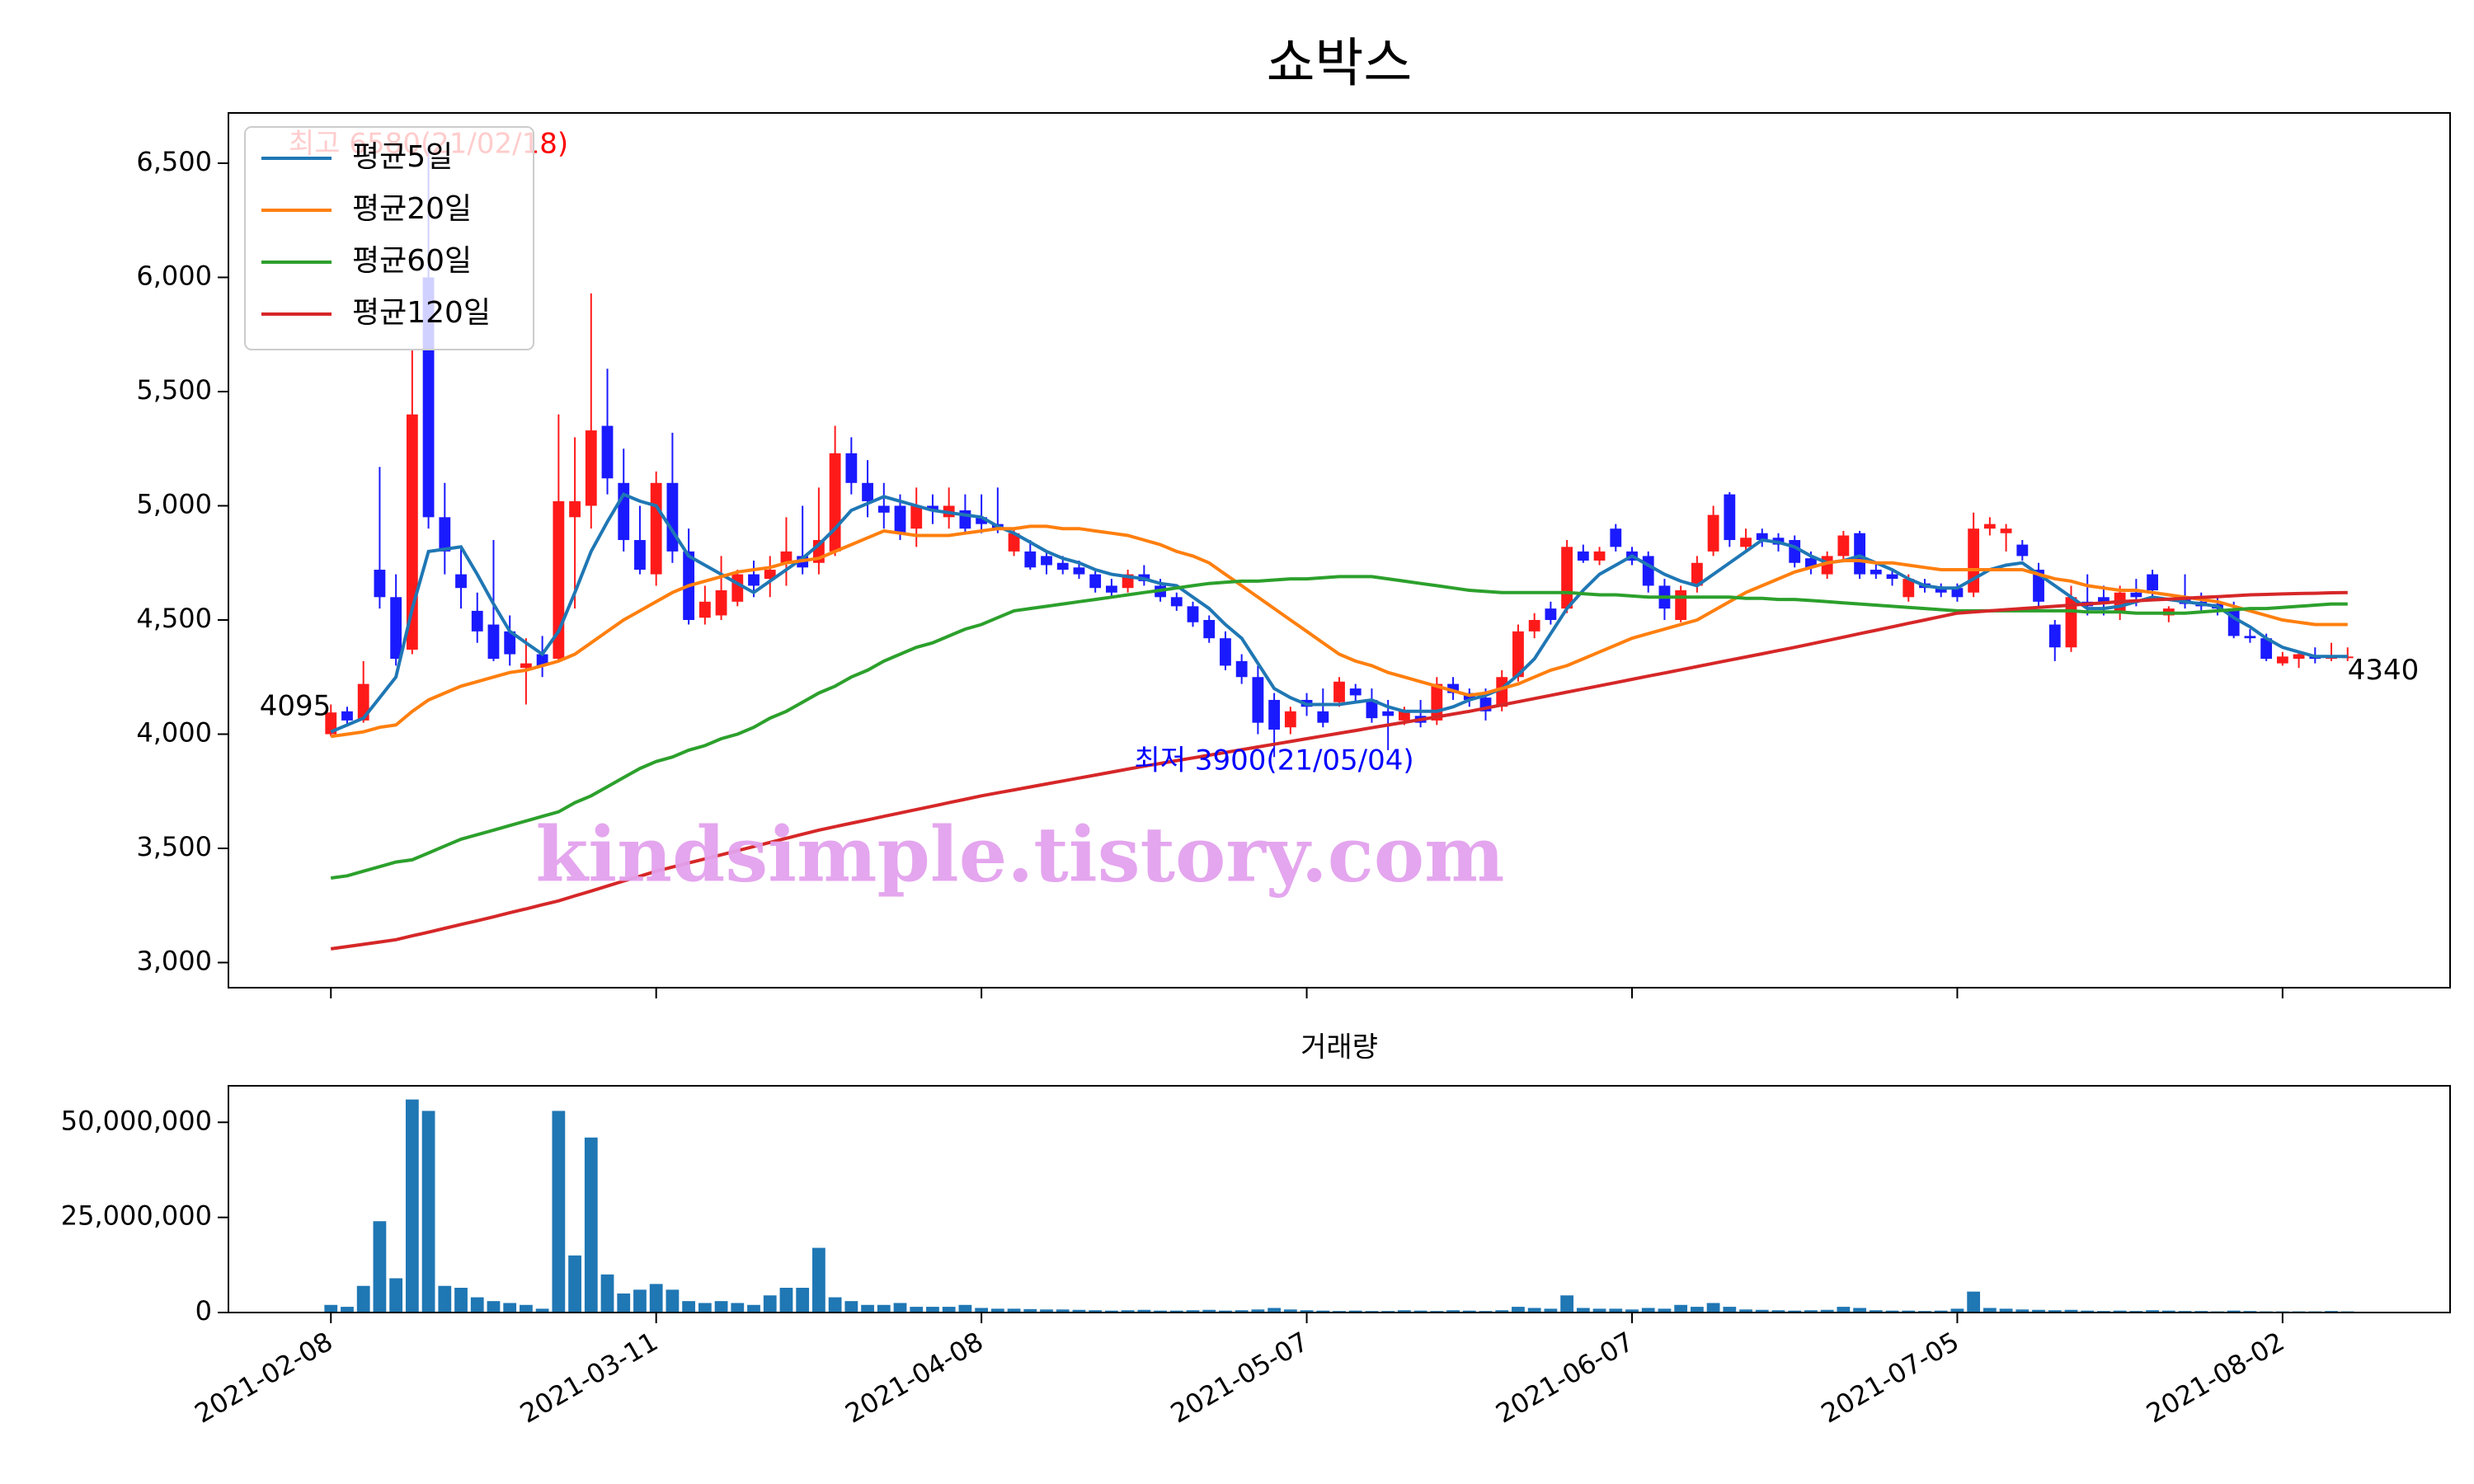 Image resolution: width=2474 pixels, height=1484 pixels. What do you see at coordinates (402, 157) in the screenshot?
I see `legend-label: 평균5일` at bounding box center [402, 157].